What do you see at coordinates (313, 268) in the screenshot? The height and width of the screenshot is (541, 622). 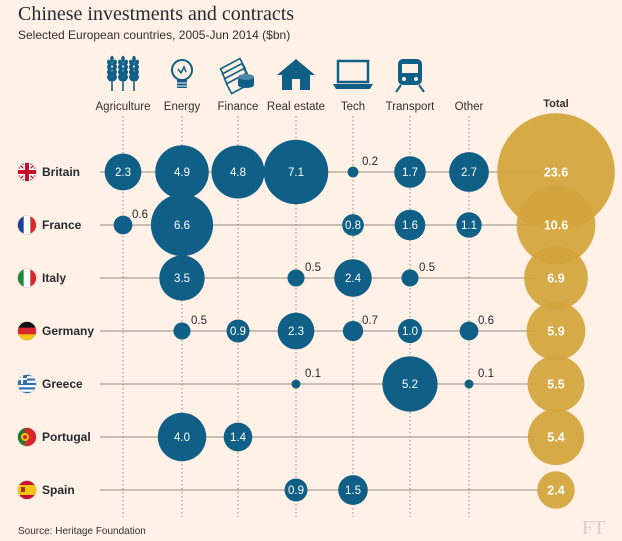 I see `value-label-italy-3: 0.5` at bounding box center [313, 268].